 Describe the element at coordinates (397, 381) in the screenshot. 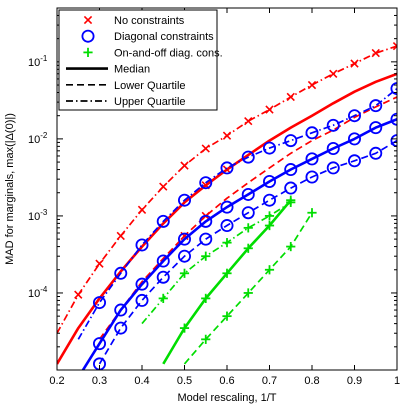

I see `x-tick-label: 1` at that location.